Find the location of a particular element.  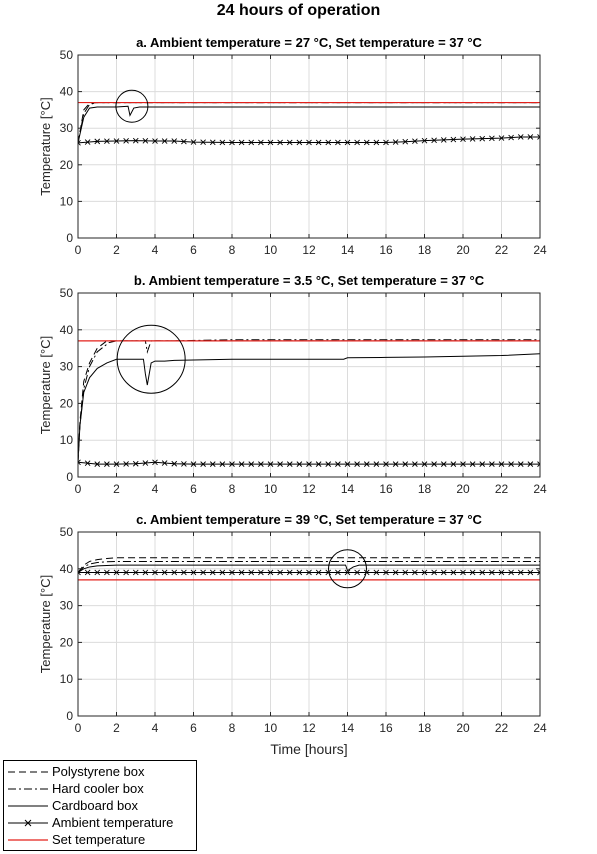

x-tick-label: 22 is located at coordinates (502, 728).